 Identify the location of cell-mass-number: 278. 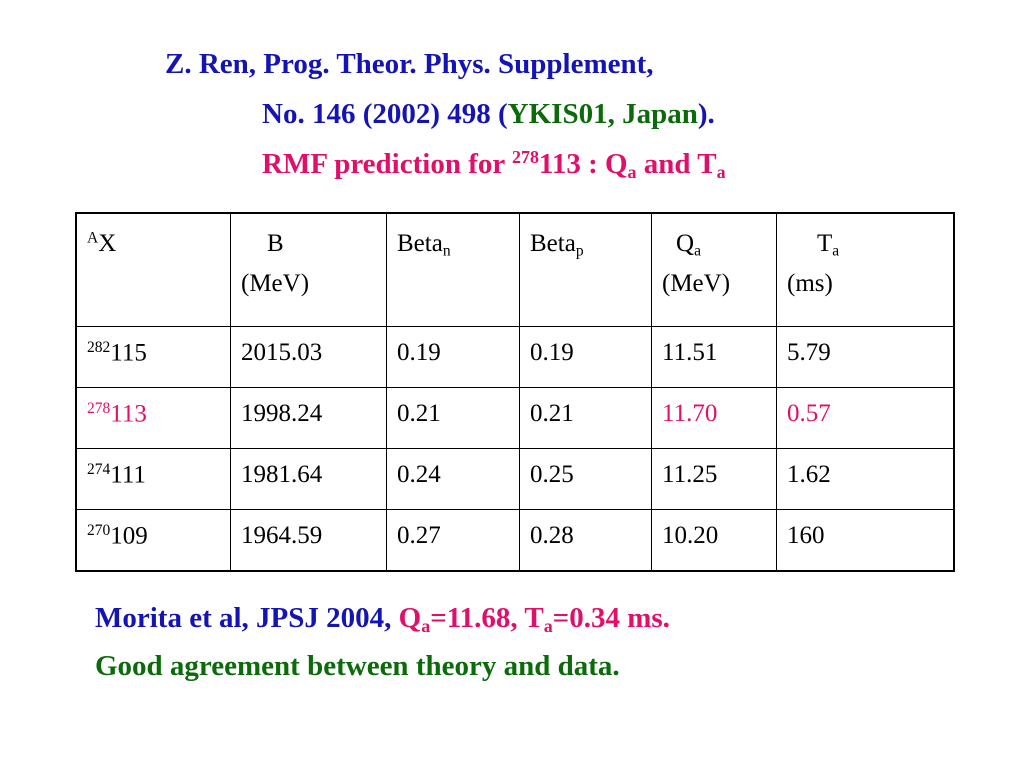
(99, 408).